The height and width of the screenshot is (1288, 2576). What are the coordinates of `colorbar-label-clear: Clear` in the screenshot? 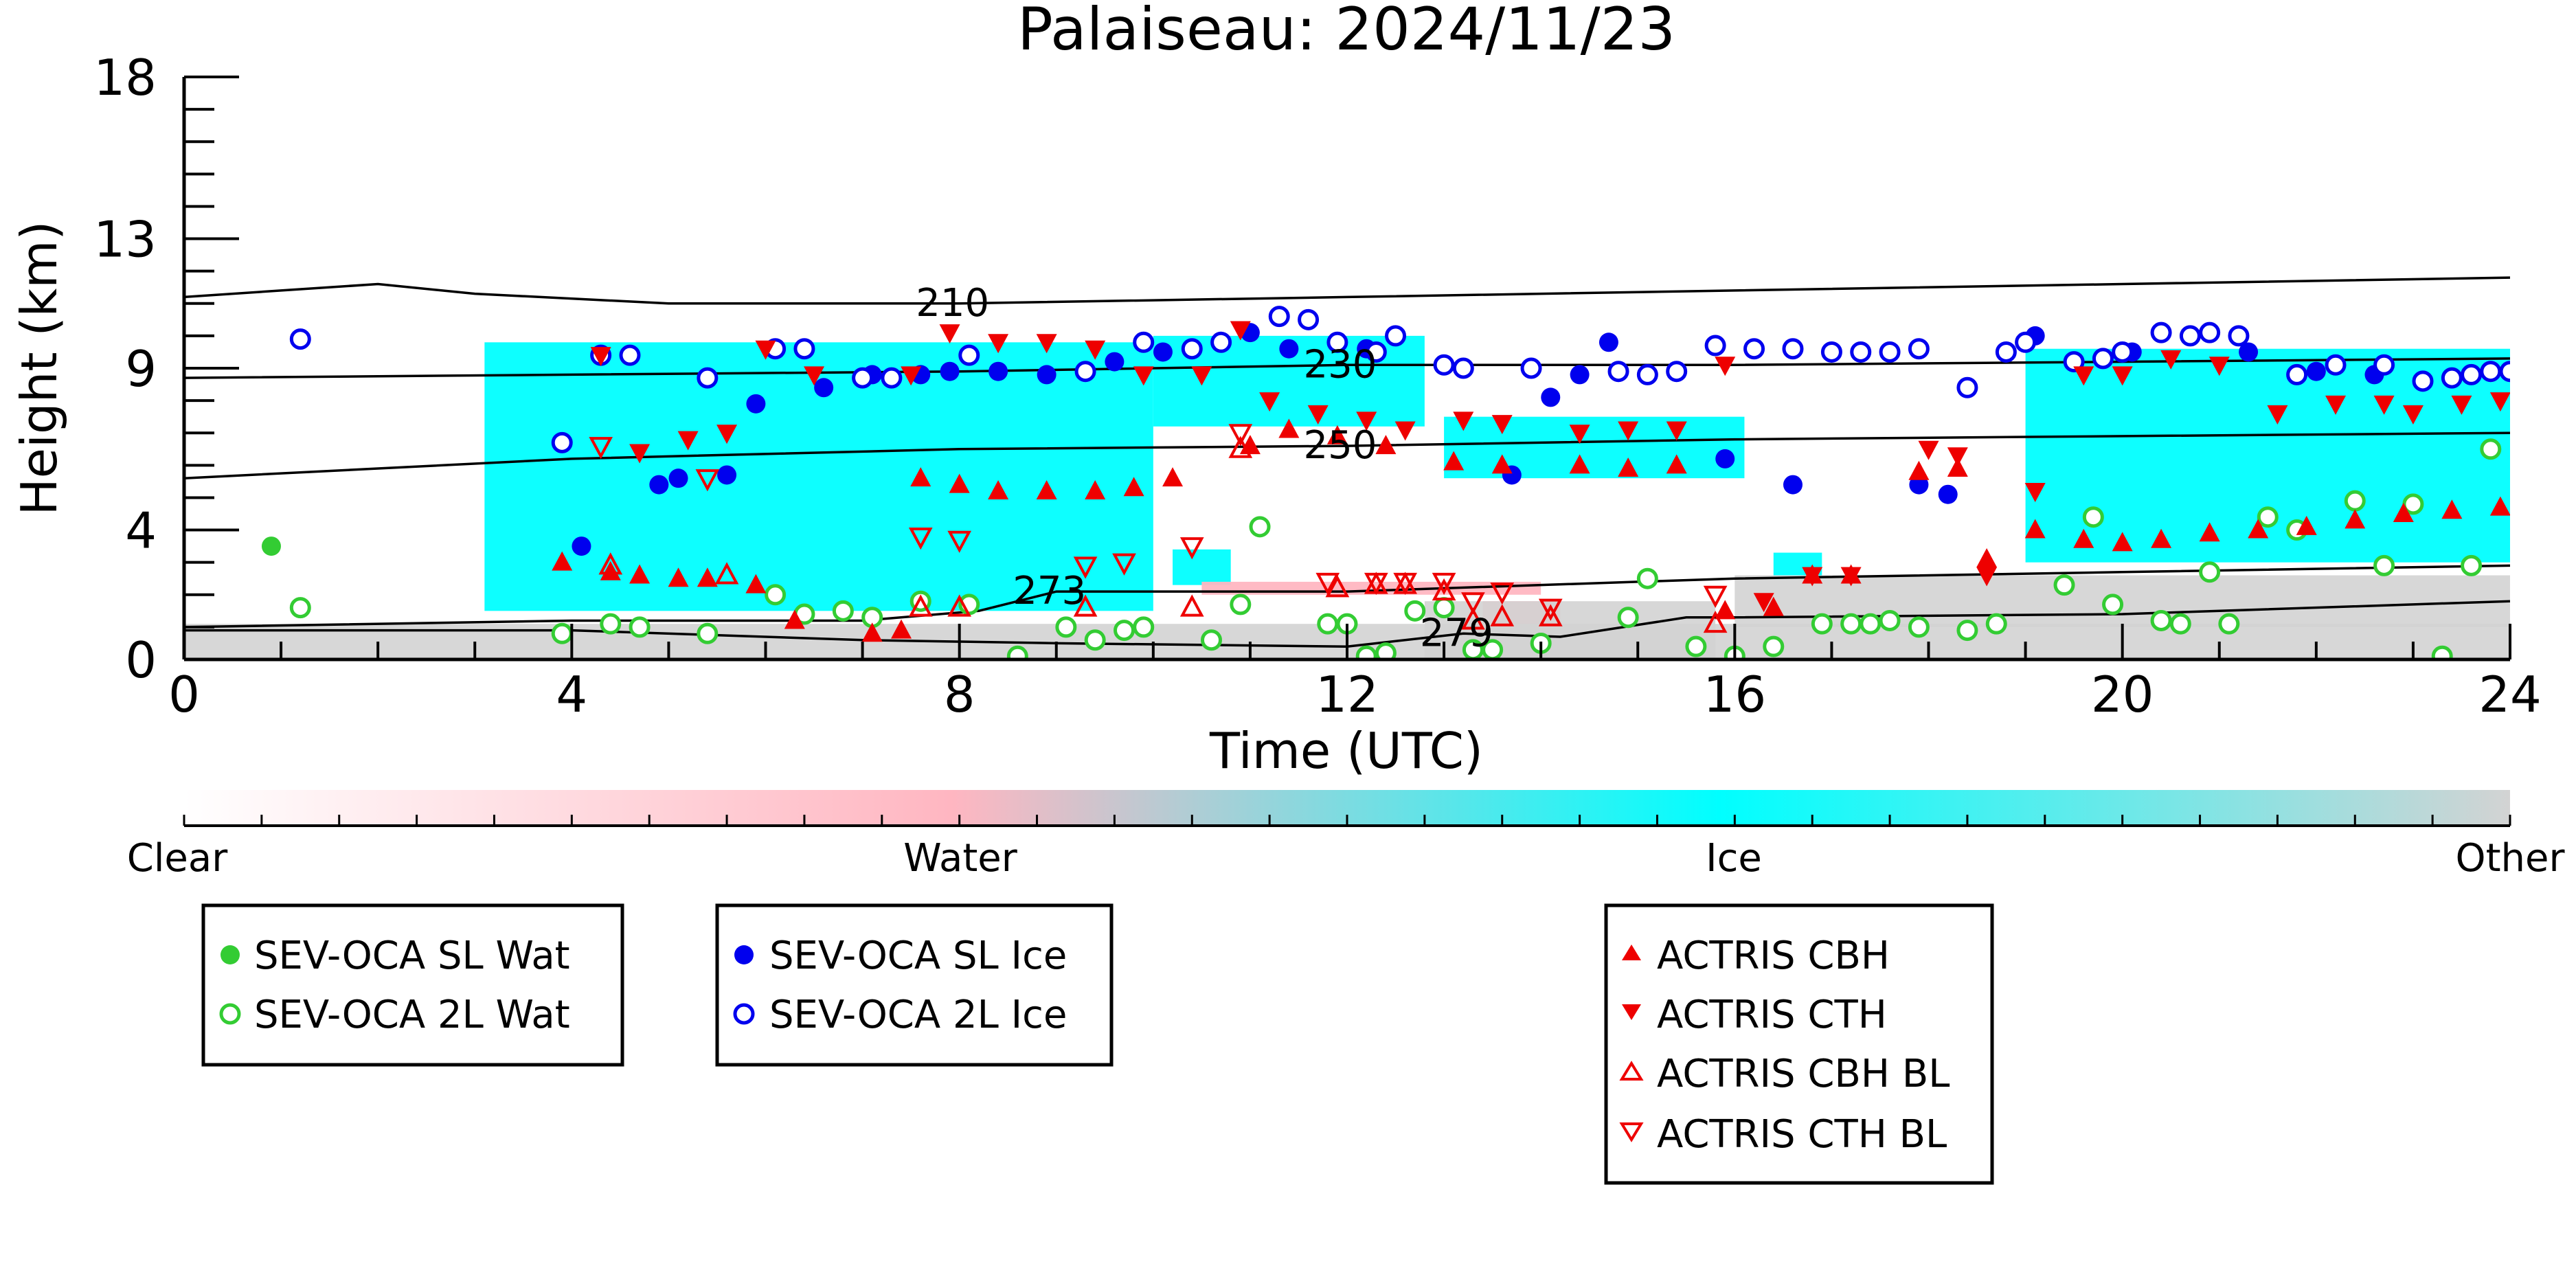 It's located at (177, 858).